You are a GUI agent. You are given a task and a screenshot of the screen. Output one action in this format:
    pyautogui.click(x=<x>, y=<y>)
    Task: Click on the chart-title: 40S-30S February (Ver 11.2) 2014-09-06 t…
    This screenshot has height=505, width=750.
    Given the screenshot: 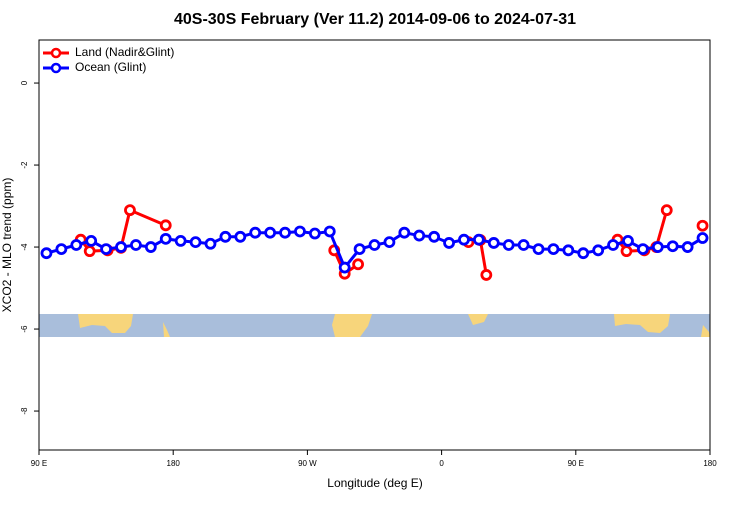 What is the action you would take?
    pyautogui.click(x=375, y=19)
    